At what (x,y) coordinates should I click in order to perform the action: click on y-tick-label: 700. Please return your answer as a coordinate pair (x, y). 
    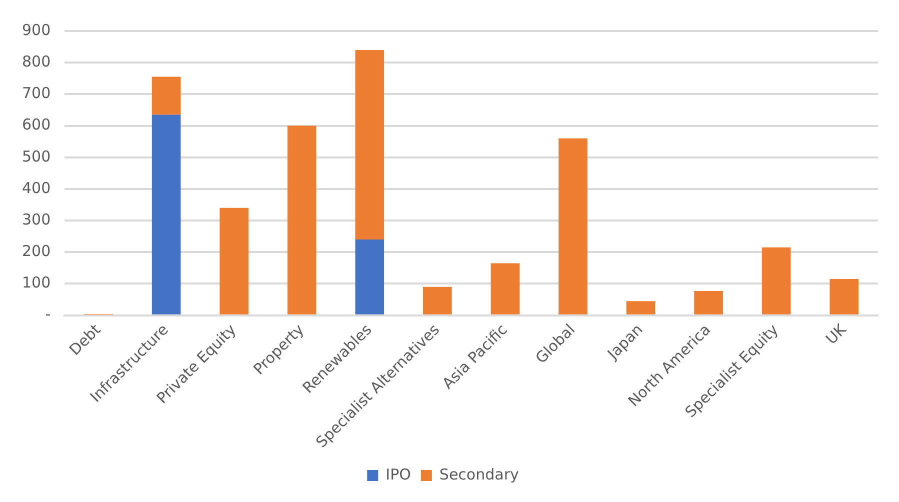
    Looking at the image, I should click on (36, 93).